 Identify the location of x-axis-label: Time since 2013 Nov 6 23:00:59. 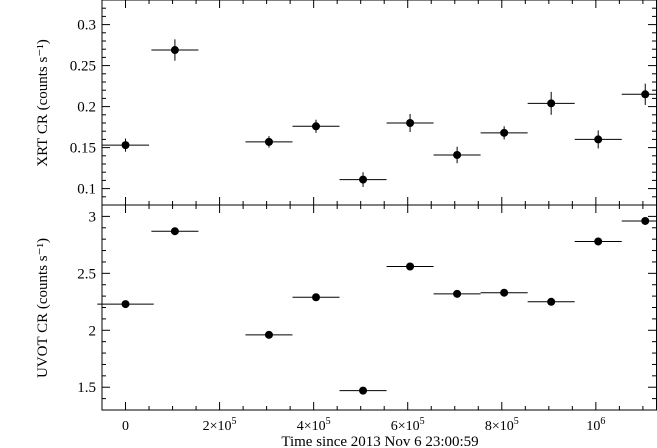
(379, 441).